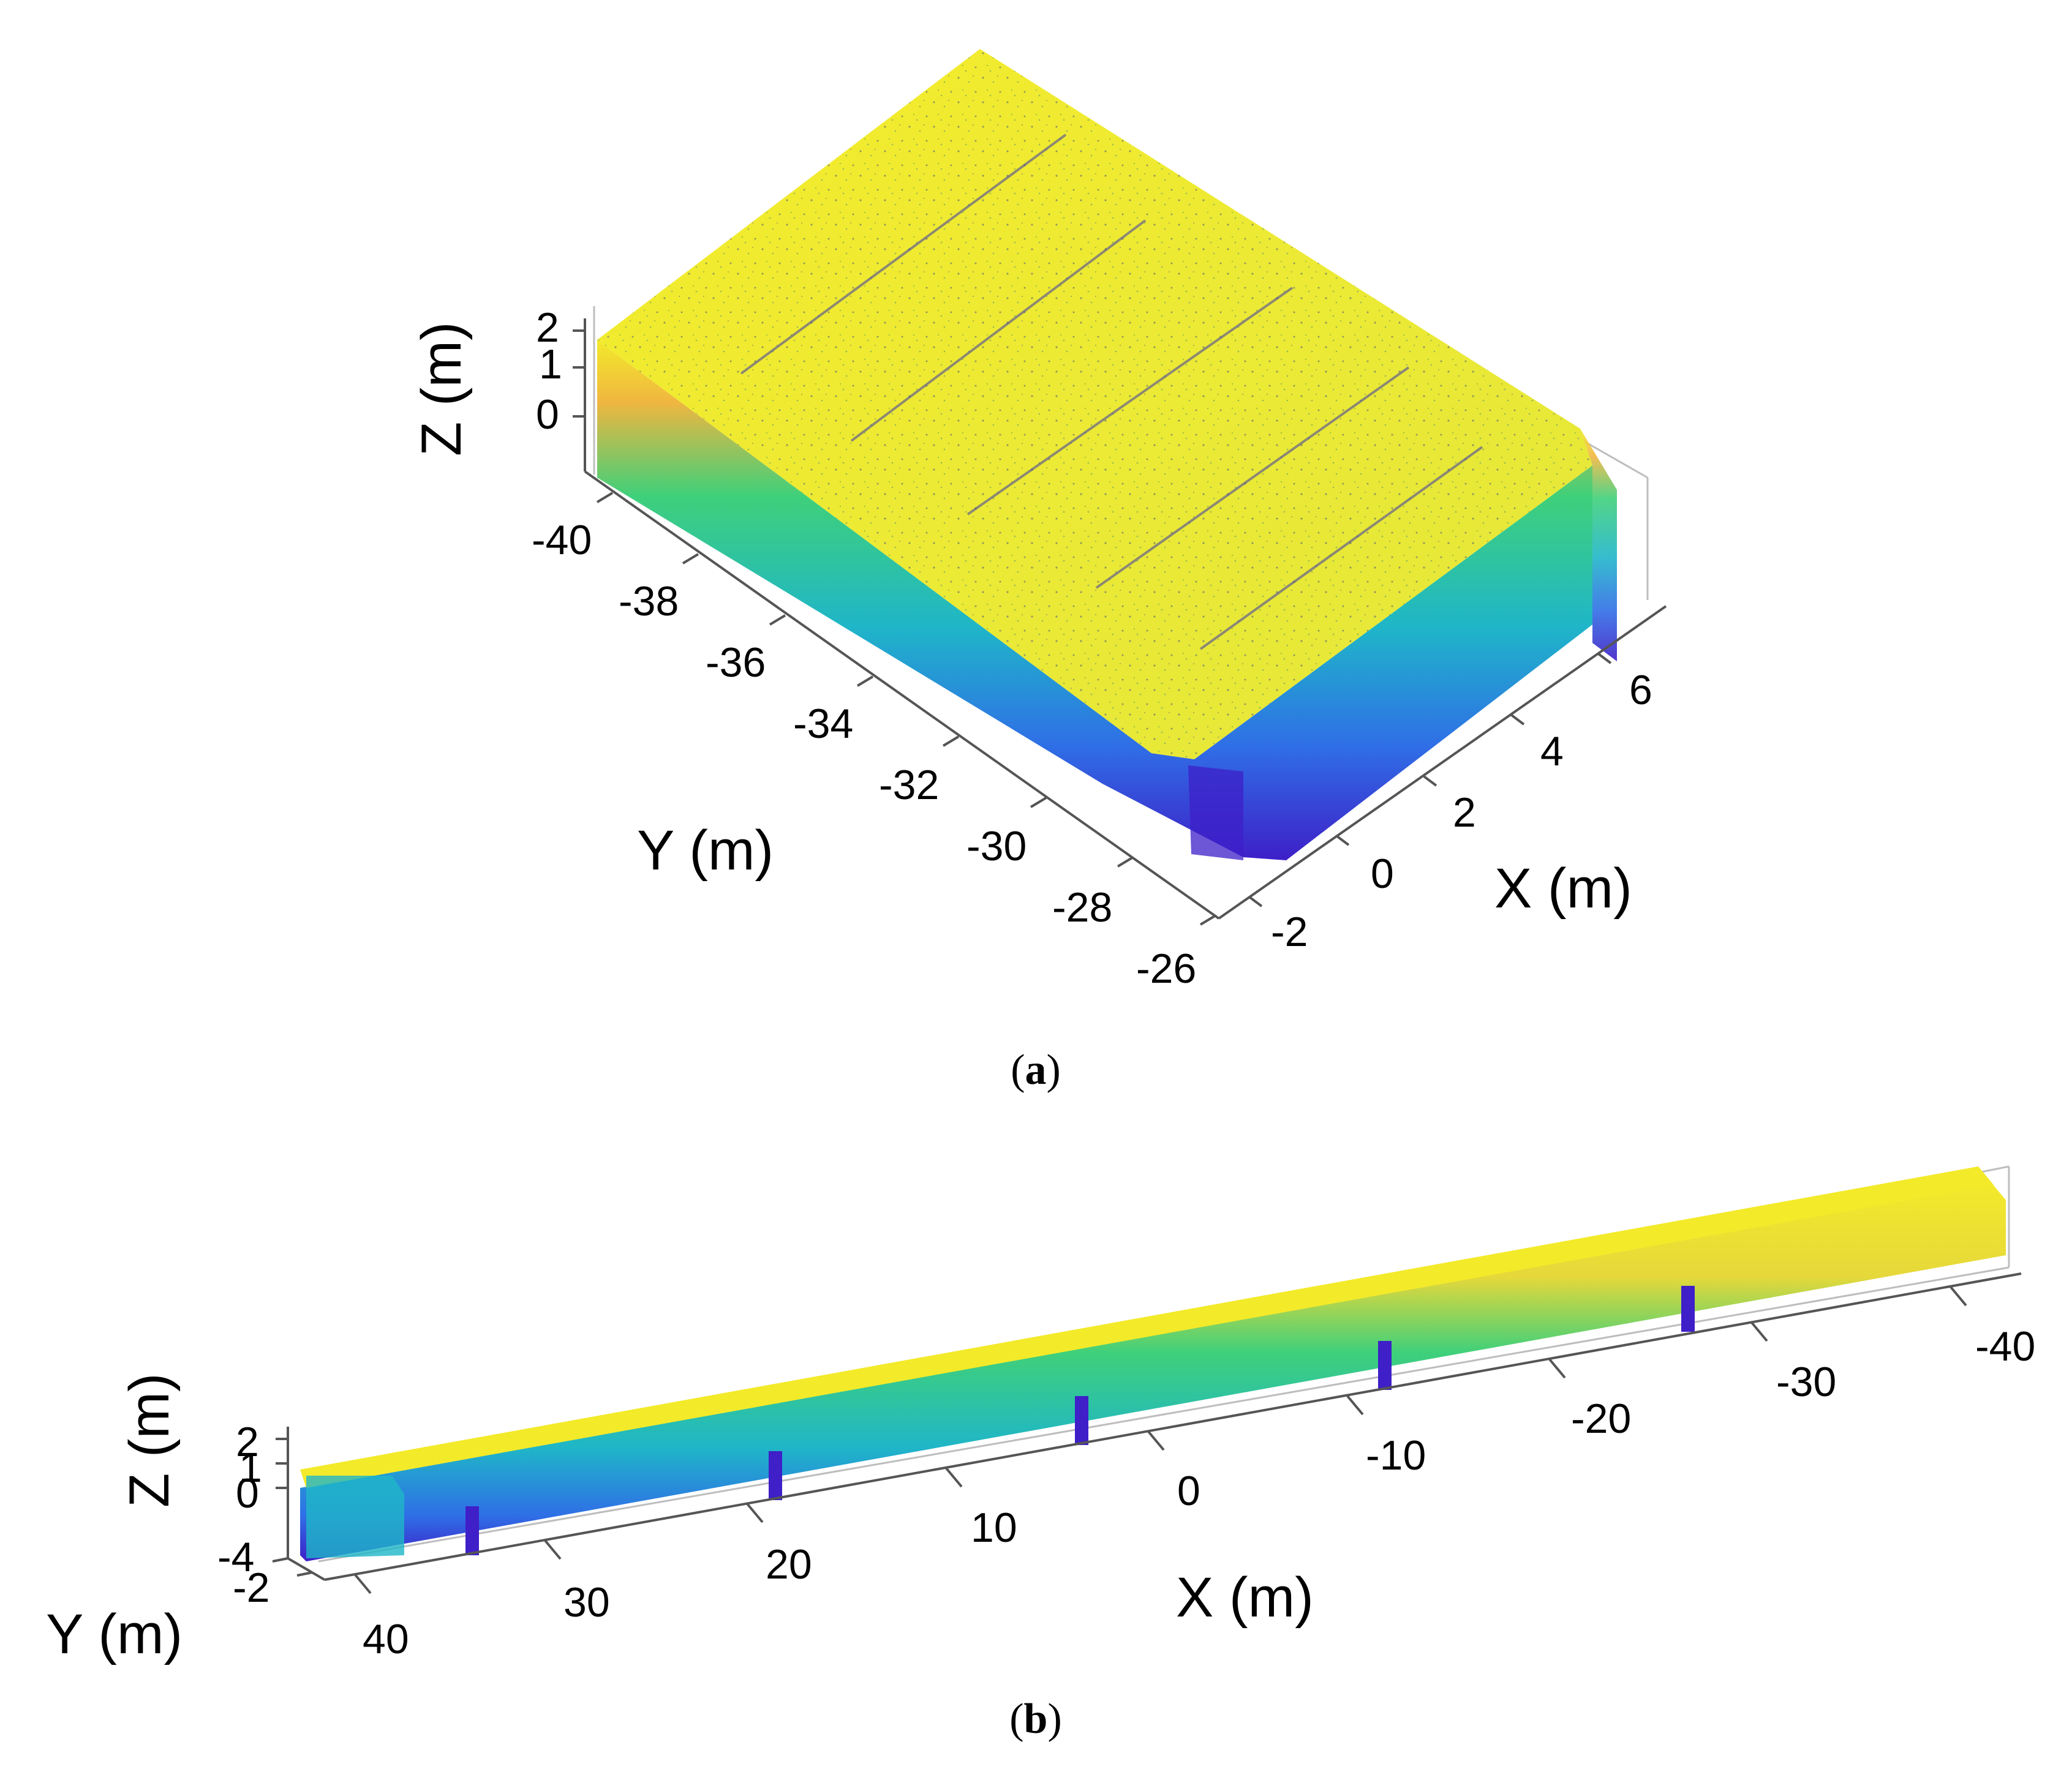  Describe the element at coordinates (306, 1569) in the screenshot. I see `panel-b-y-axis` at that location.